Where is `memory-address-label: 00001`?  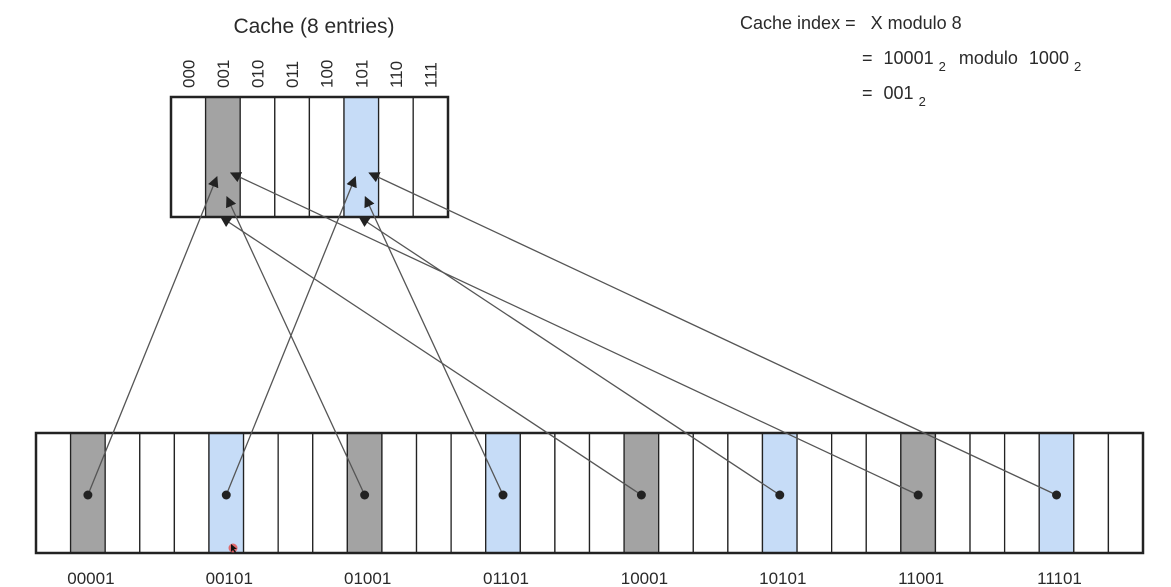
memory-address-label: 00001 is located at coordinates (90, 578).